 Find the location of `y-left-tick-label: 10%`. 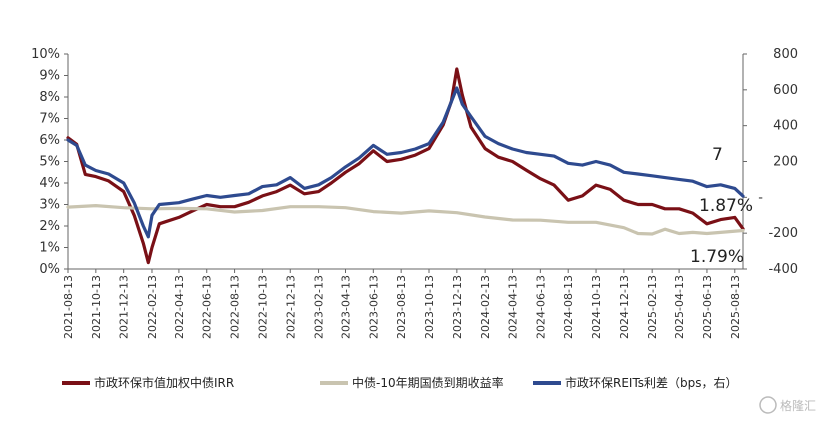

y-left-tick-label: 10% is located at coordinates (45, 54).